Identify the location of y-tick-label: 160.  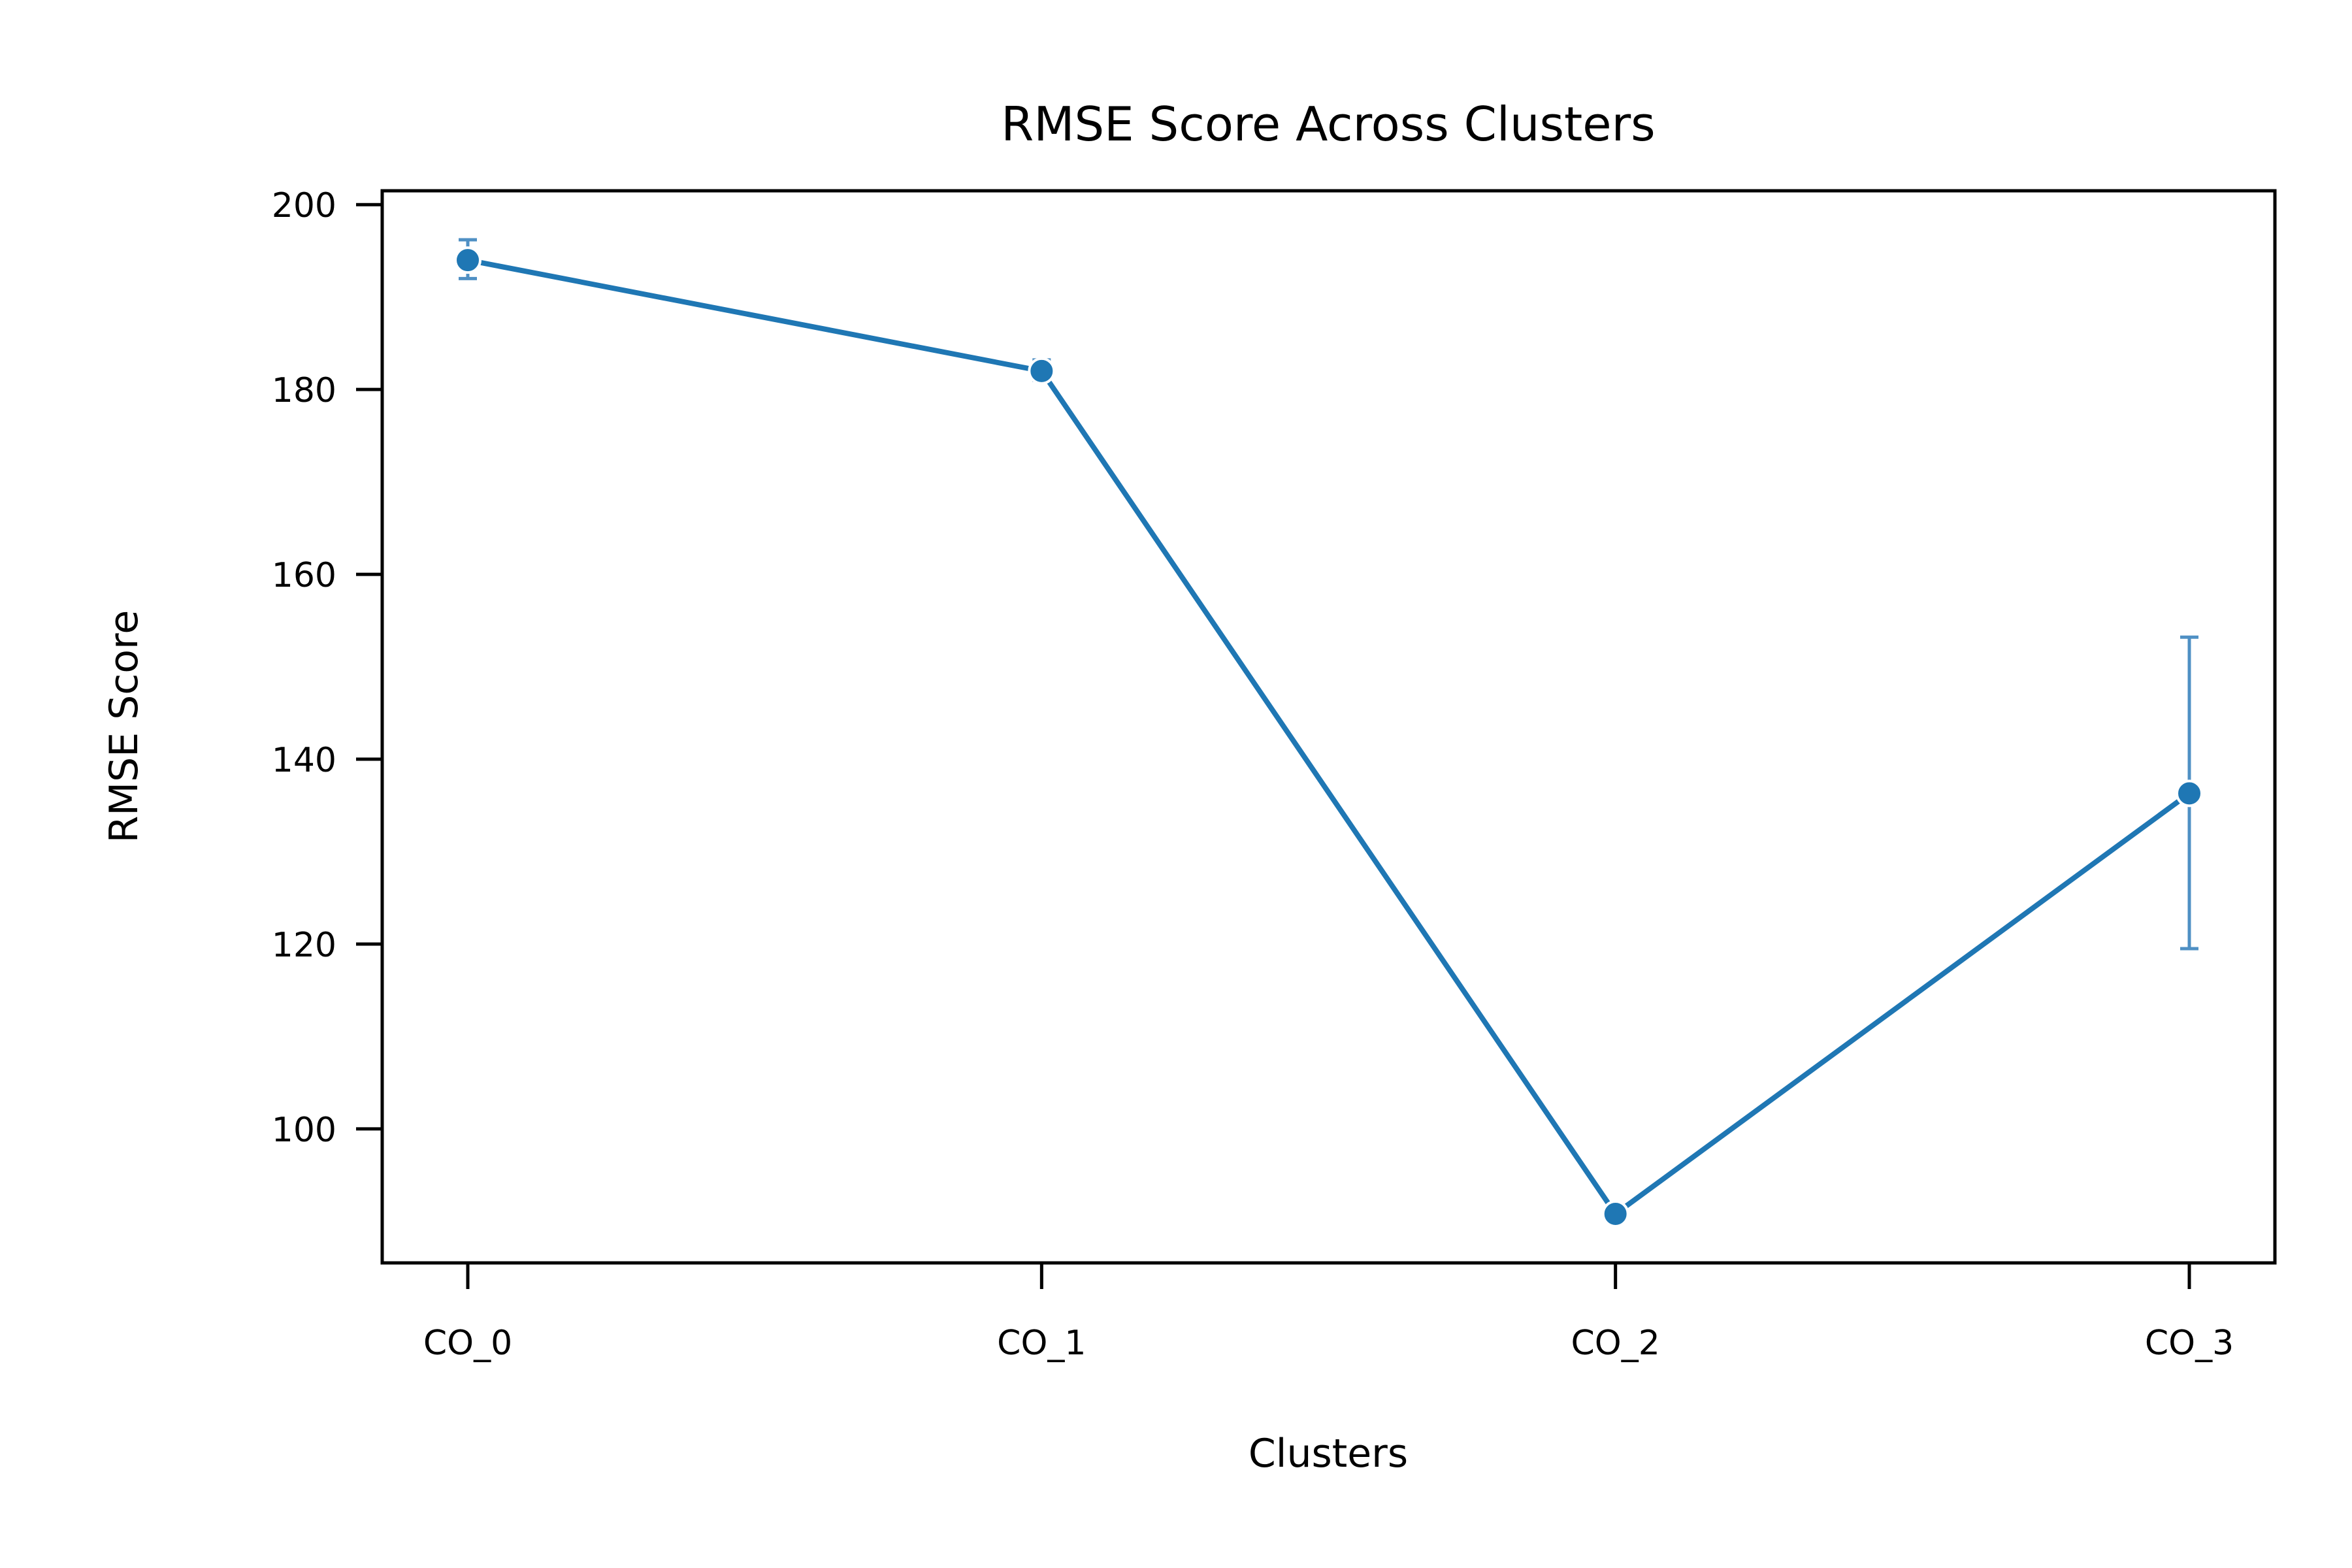
(304, 575).